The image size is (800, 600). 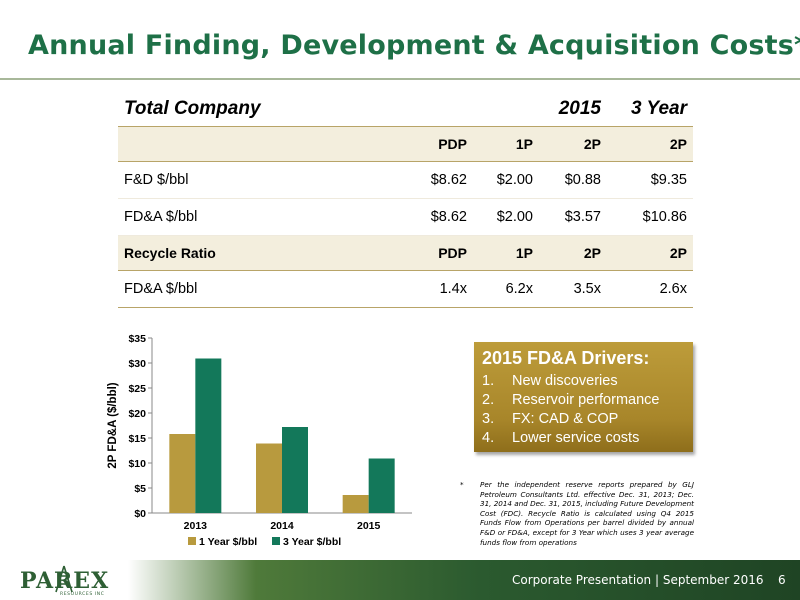 What do you see at coordinates (369, 526) in the screenshot?
I see `x-tick-label: 2015` at bounding box center [369, 526].